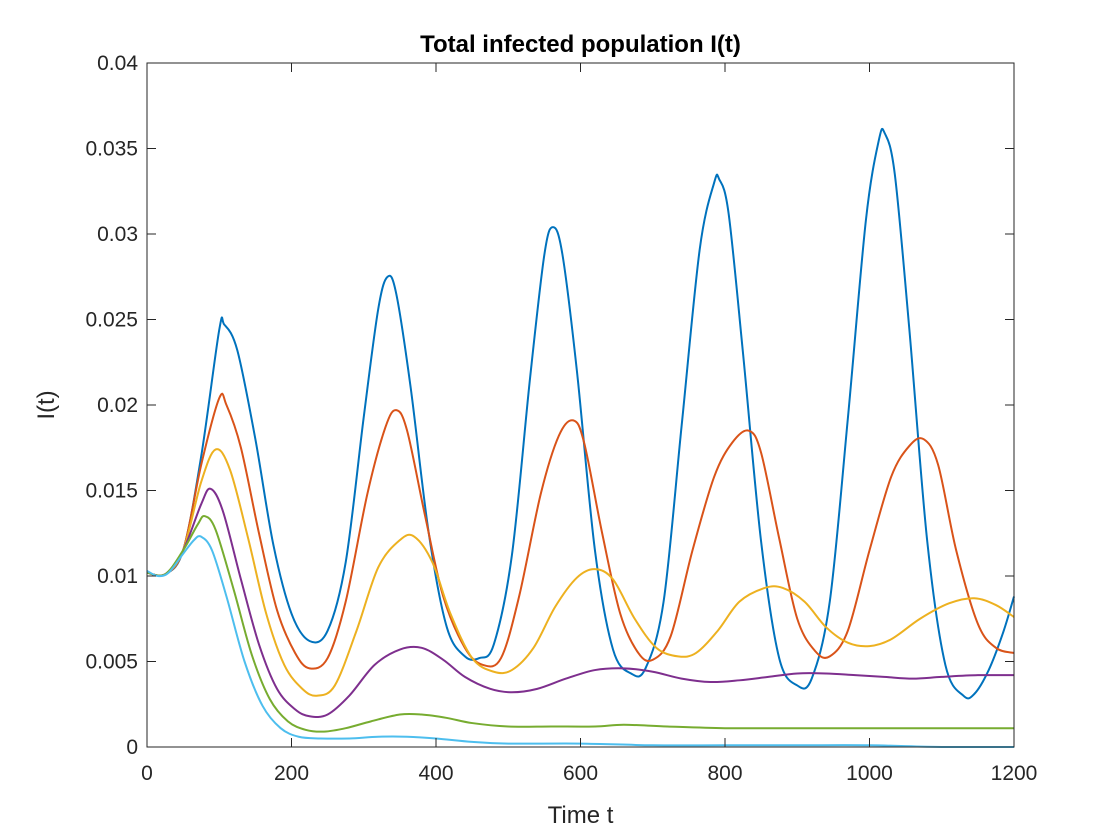 The image size is (1120, 840). Describe the element at coordinates (291, 773) in the screenshot. I see `x-tick-label: 200` at that location.